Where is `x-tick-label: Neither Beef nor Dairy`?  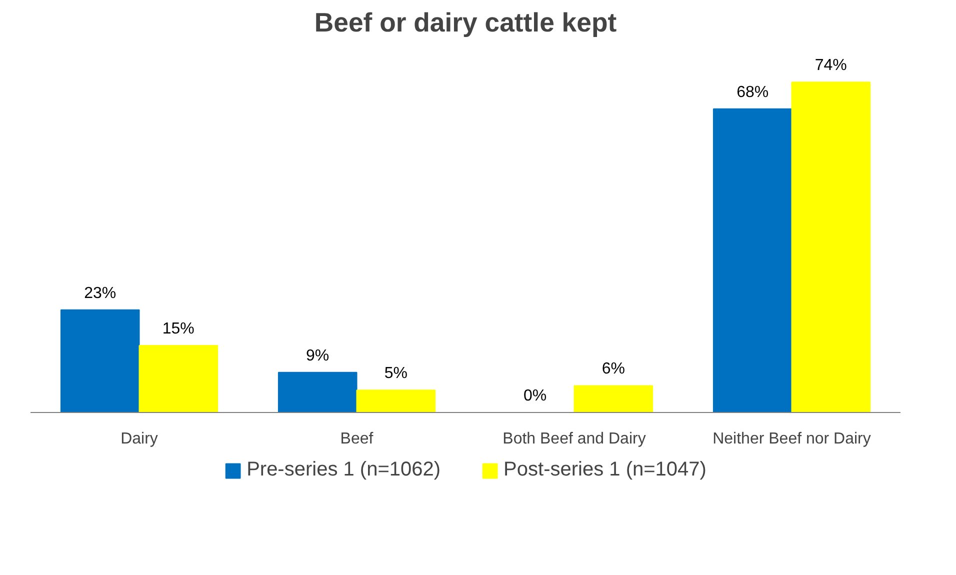 x-tick-label: Neither Beef nor Dairy is located at coordinates (791, 439).